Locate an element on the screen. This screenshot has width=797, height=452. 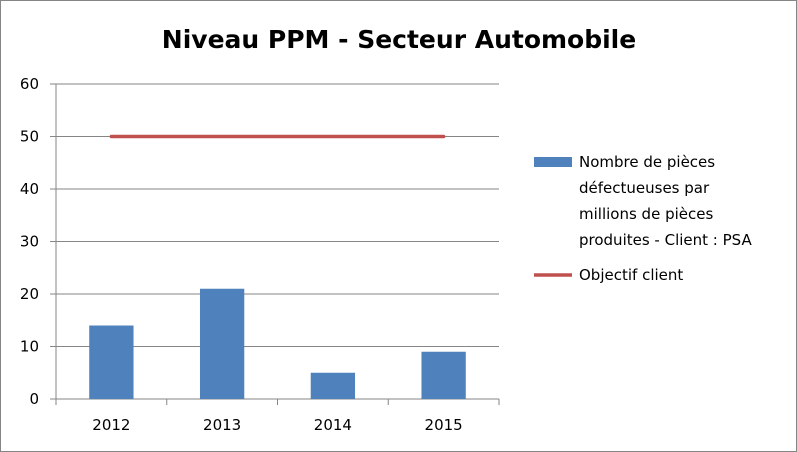
y-tick-label: 0 is located at coordinates (34, 399).